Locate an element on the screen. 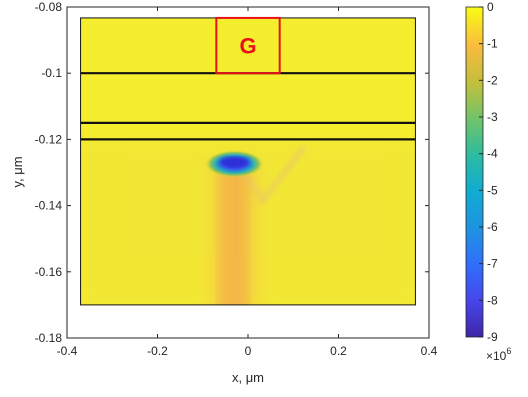  x-tick-label: -0.4 is located at coordinates (67, 351).